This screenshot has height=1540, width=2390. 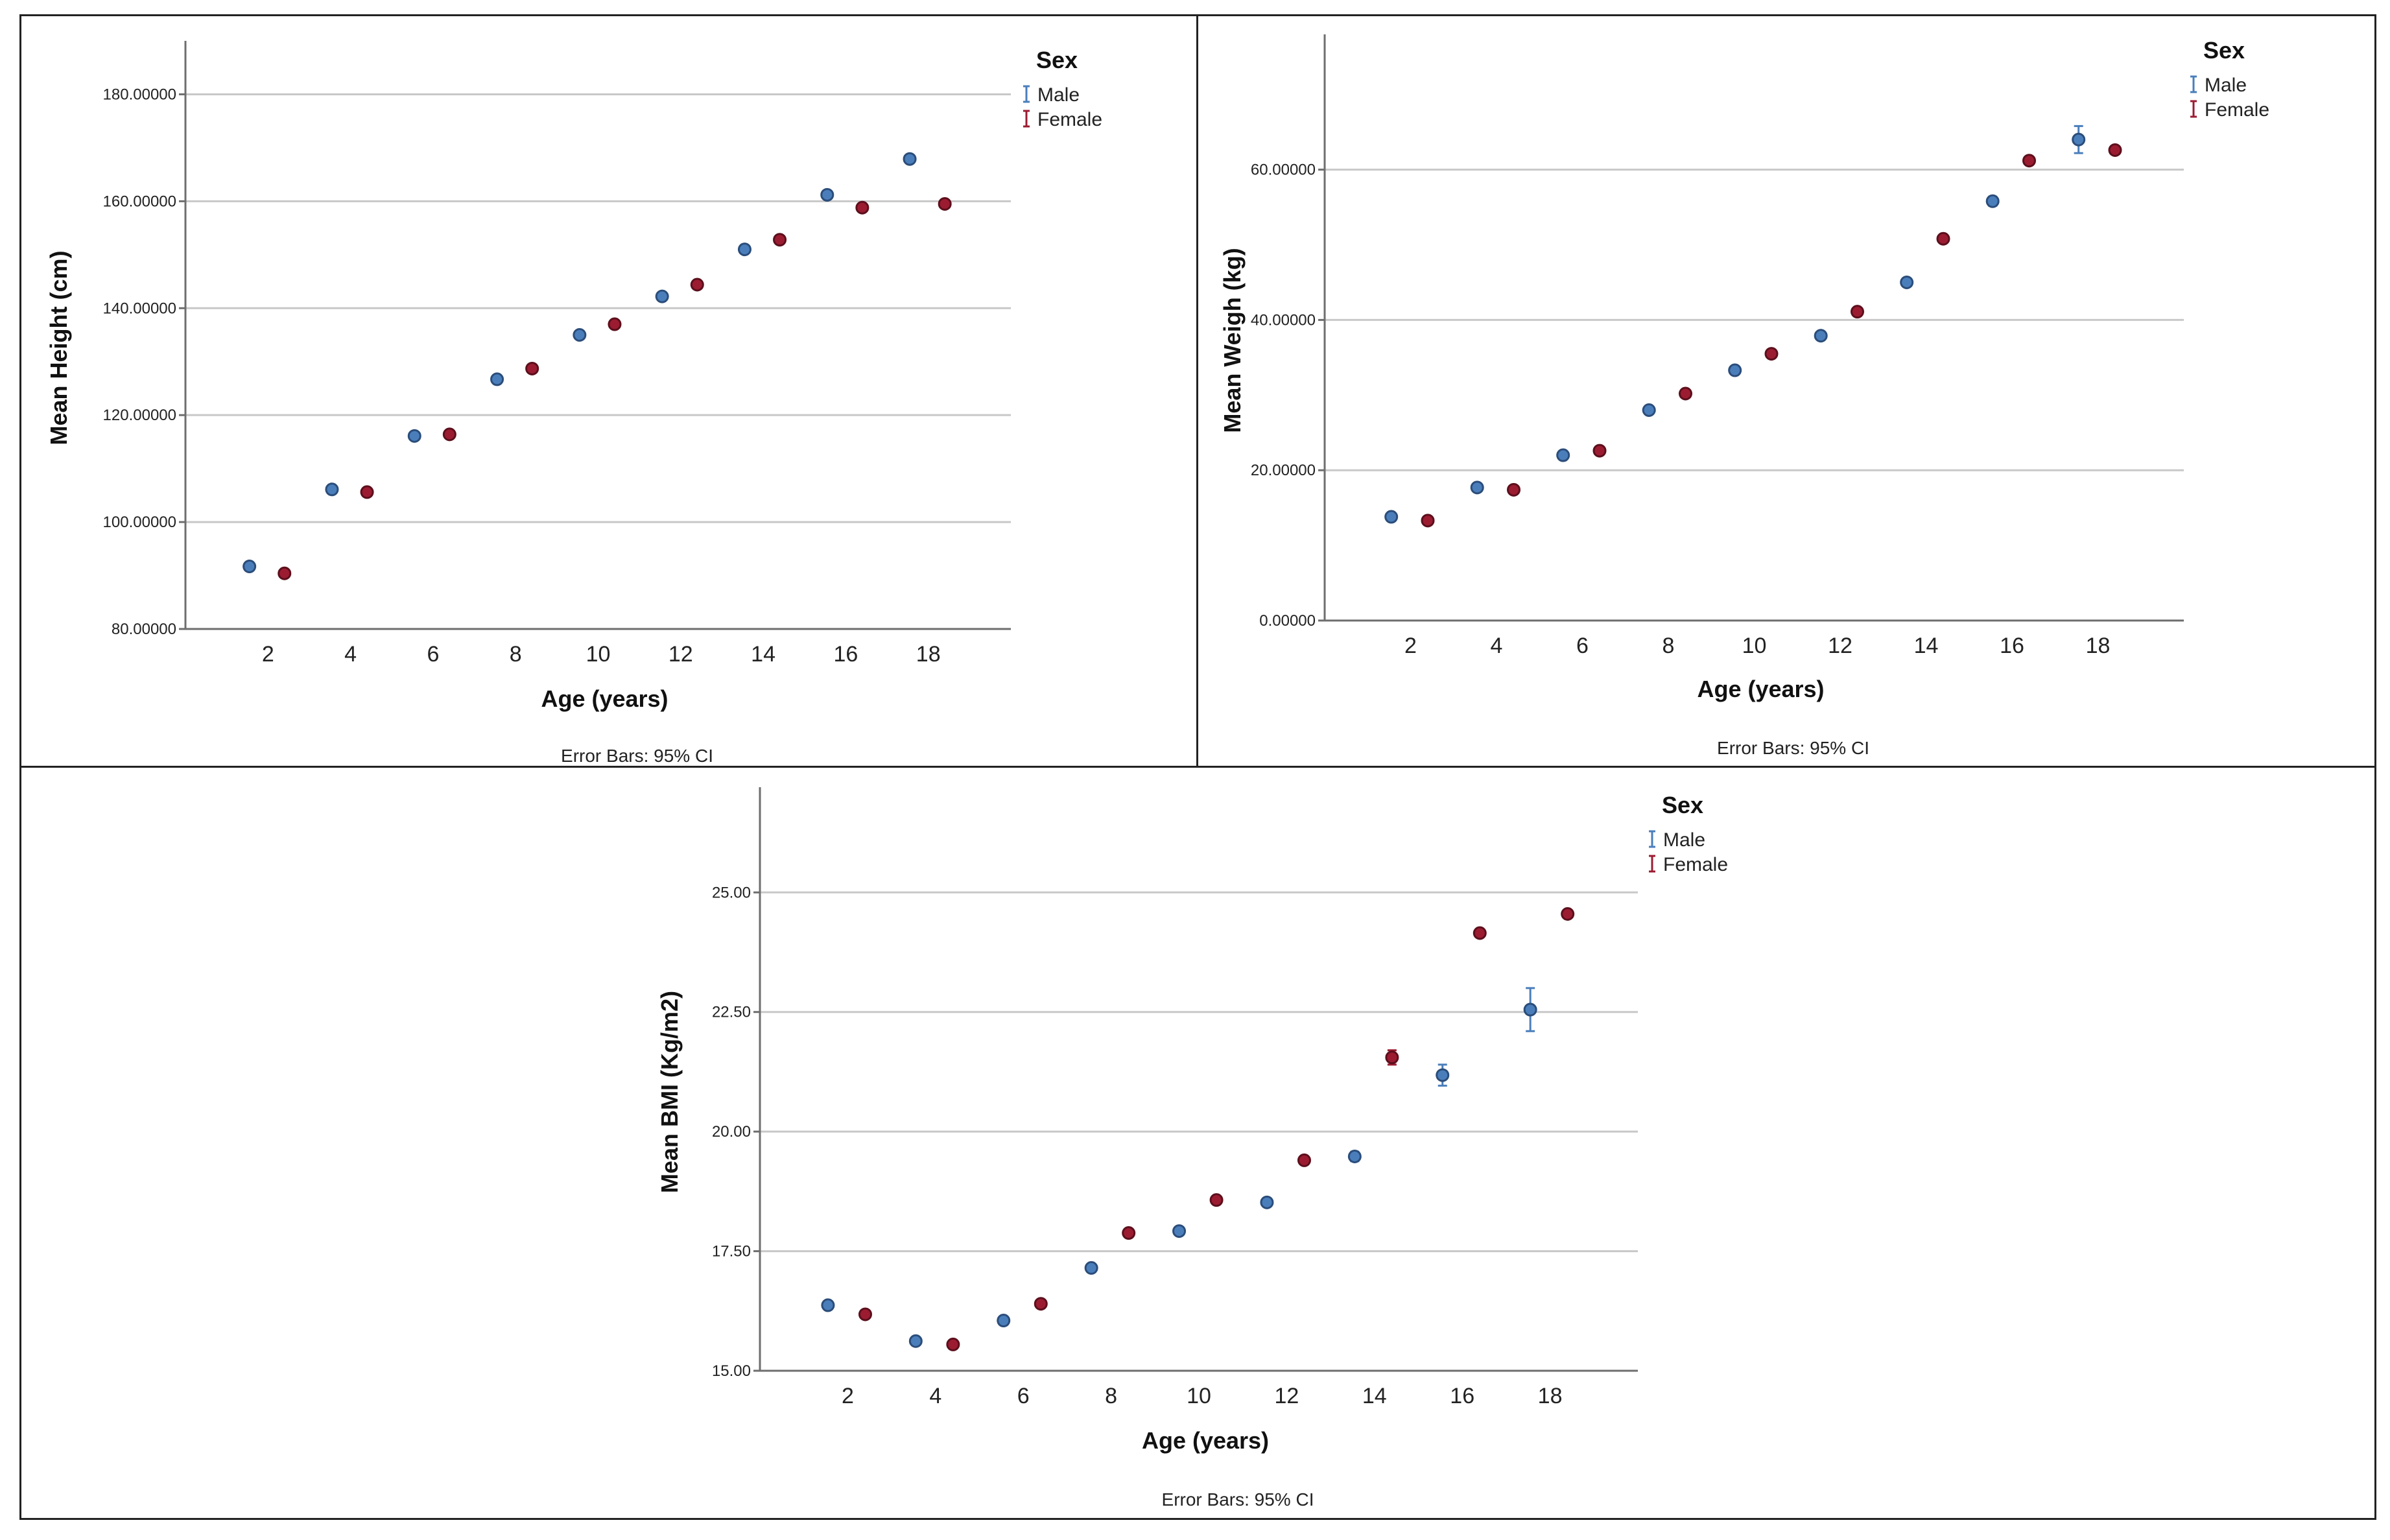 I want to click on y-tick-label: 25.00, so click(x=731, y=892).